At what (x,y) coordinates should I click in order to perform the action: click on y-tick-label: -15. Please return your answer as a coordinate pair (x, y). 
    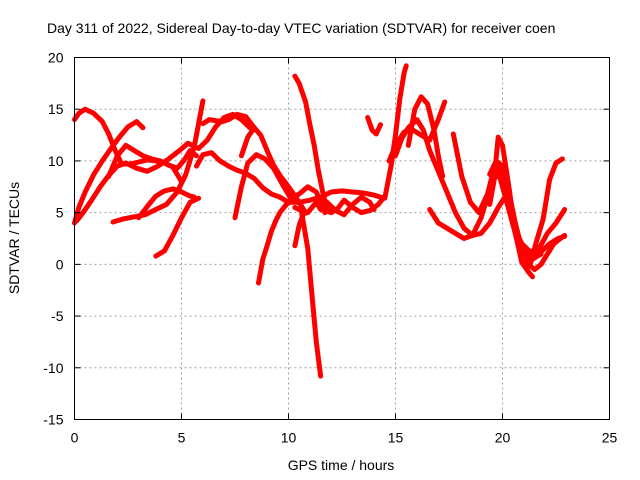
    Looking at the image, I should click on (53, 420).